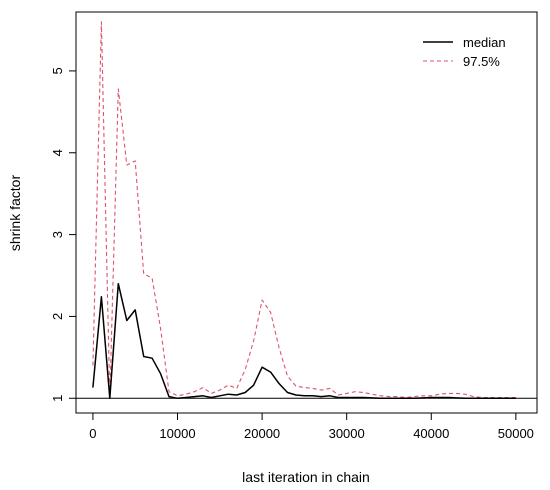  What do you see at coordinates (306, 477) in the screenshot?
I see `x-axis-label: last iteration in chain` at bounding box center [306, 477].